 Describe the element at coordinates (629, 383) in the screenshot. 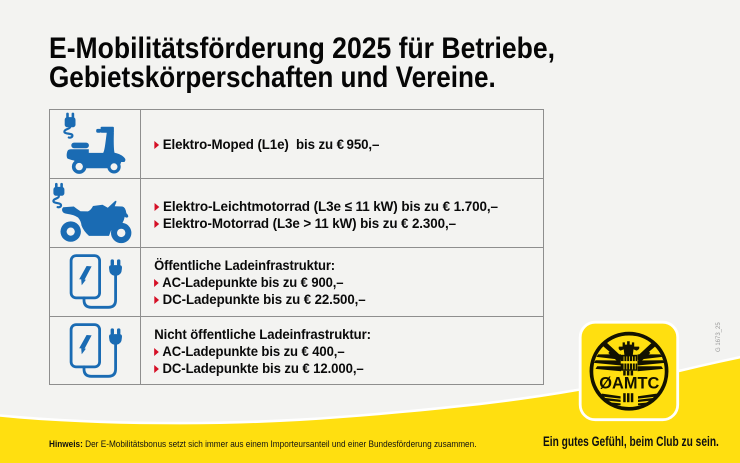

I see `svg-text: ØAMTC` at that location.